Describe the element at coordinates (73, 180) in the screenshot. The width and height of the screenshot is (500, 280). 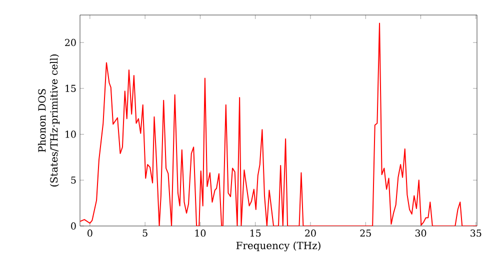
I see `y-tick-label: 5` at that location.